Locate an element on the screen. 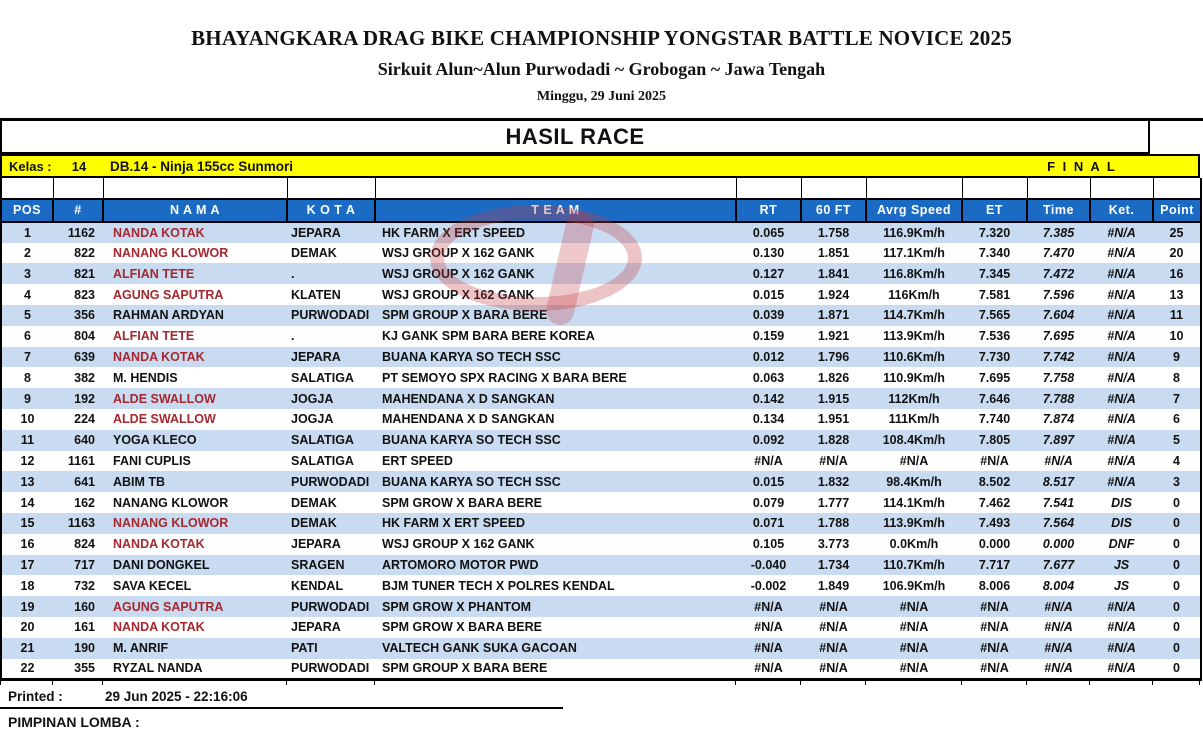 The width and height of the screenshot is (1203, 737). ket-cell: JS is located at coordinates (1121, 565).